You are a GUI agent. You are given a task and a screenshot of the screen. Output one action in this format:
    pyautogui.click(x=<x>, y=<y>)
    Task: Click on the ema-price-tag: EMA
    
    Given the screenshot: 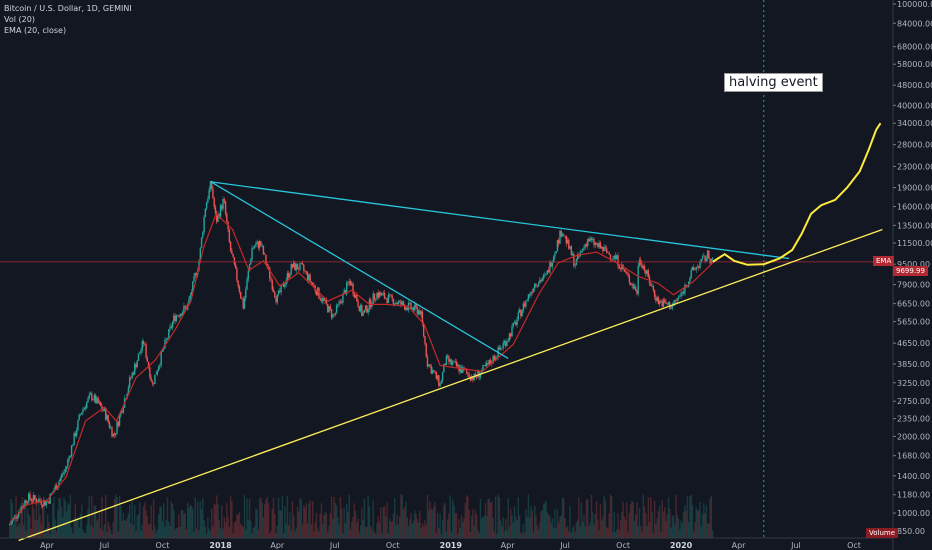 What is the action you would take?
    pyautogui.click(x=884, y=261)
    